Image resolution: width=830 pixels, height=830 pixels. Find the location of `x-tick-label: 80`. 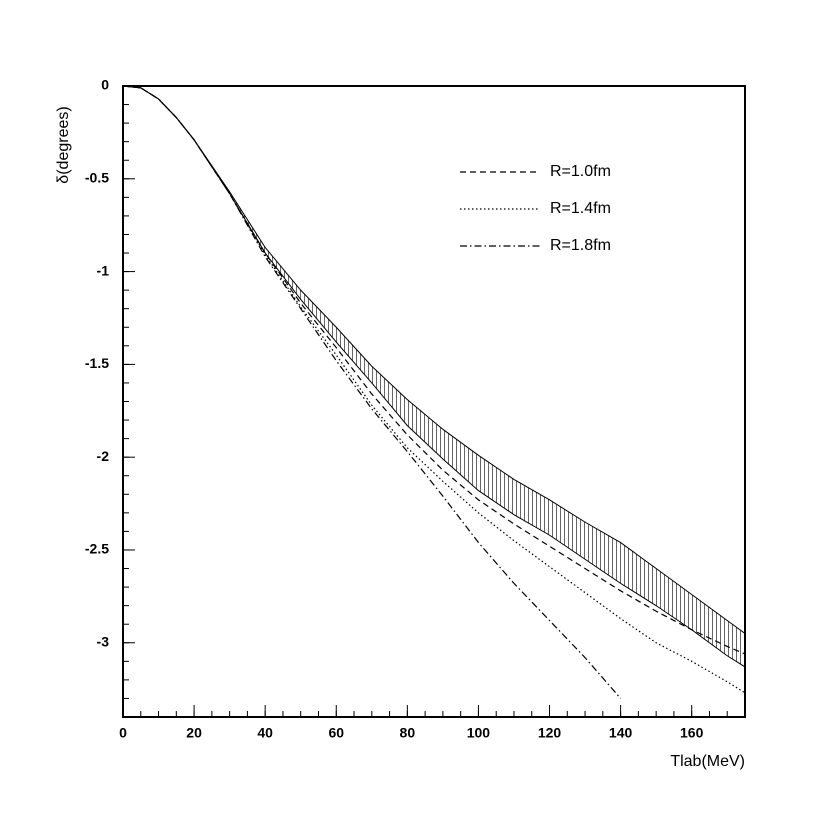

x-tick-label: 80 is located at coordinates (408, 733).